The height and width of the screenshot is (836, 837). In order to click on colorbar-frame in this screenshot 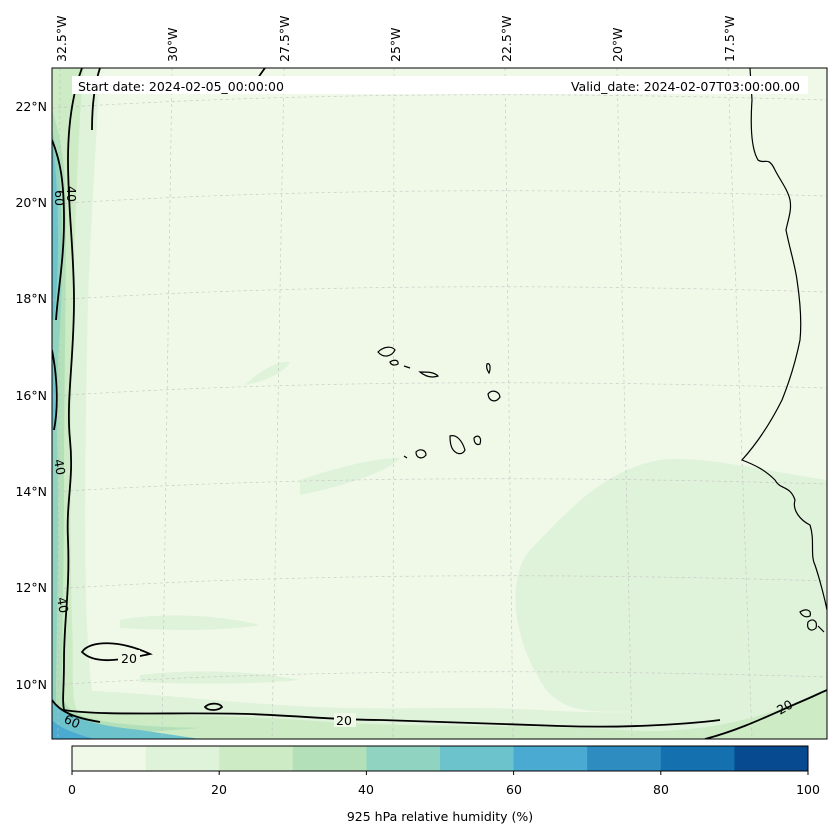, I will do `click(440, 758)`.